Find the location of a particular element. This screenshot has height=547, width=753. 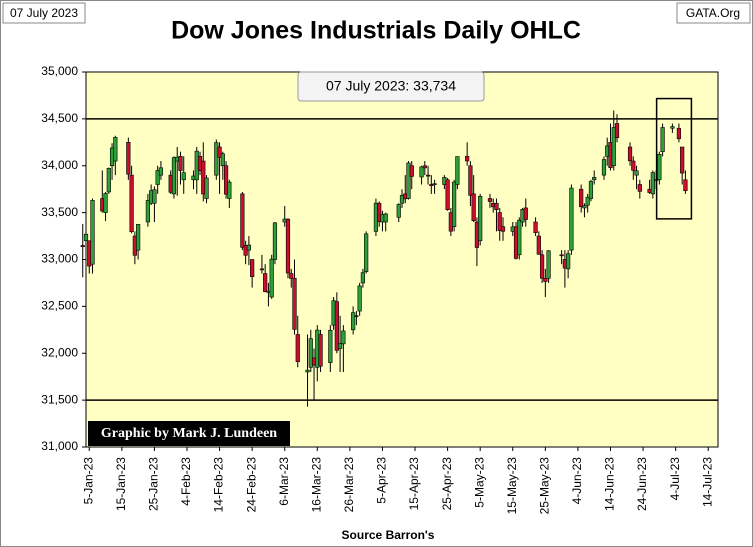

x-tick-label: 14-Jul-23 is located at coordinates (707, 482).